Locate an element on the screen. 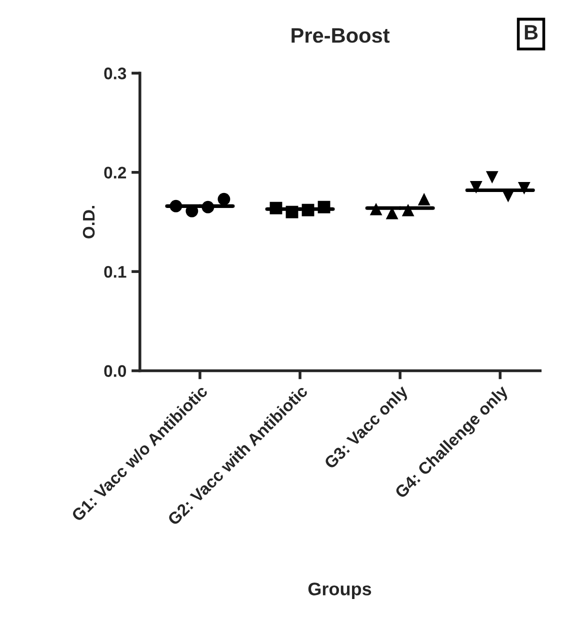  y-tick-label: 0.1 is located at coordinates (115, 272).